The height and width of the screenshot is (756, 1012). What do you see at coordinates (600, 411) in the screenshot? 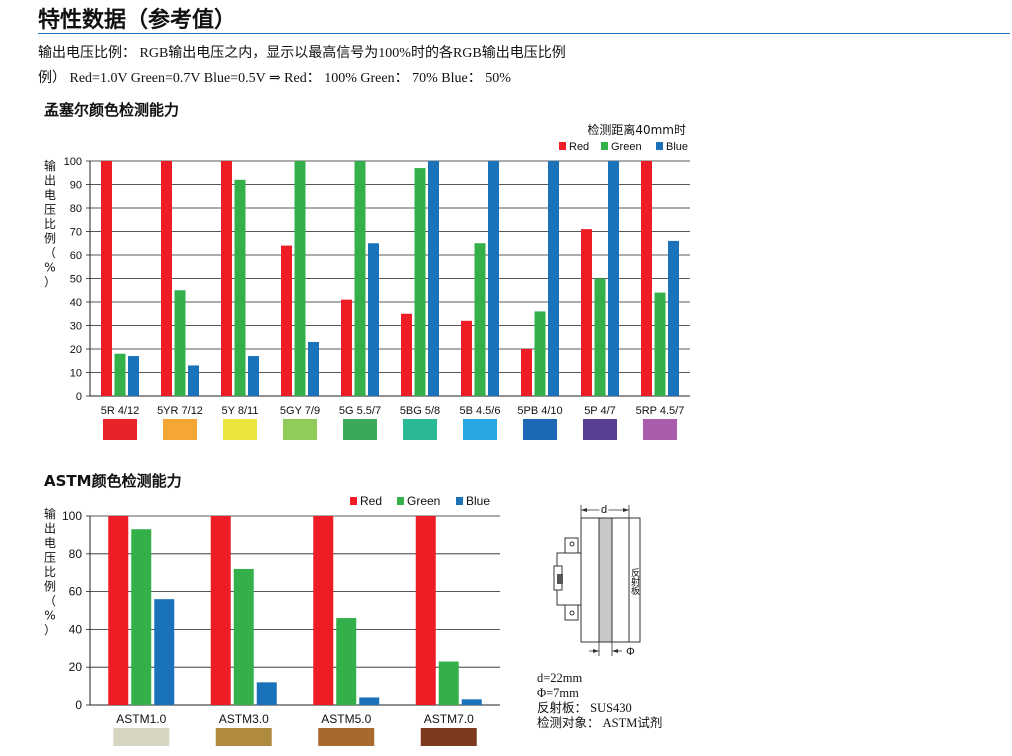
I see `category-label: 5P 4/7` at bounding box center [600, 411].